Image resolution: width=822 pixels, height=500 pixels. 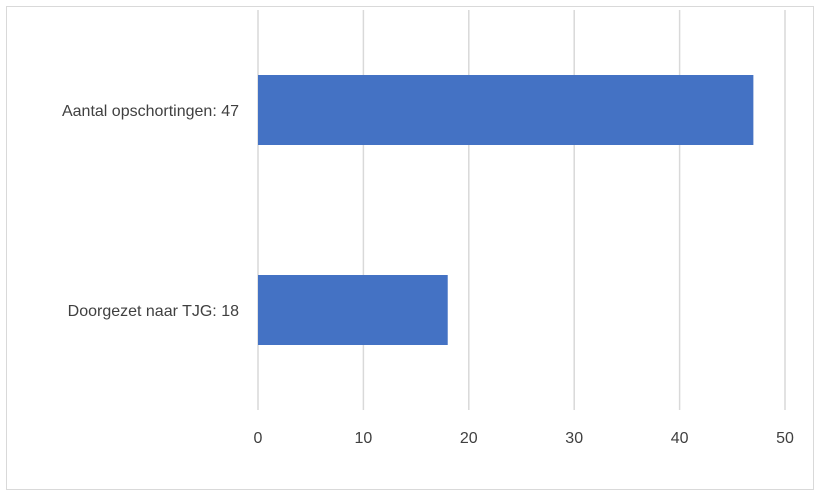 What do you see at coordinates (153, 311) in the screenshot?
I see `category-label: Doorgezet naar TJG: 18` at bounding box center [153, 311].